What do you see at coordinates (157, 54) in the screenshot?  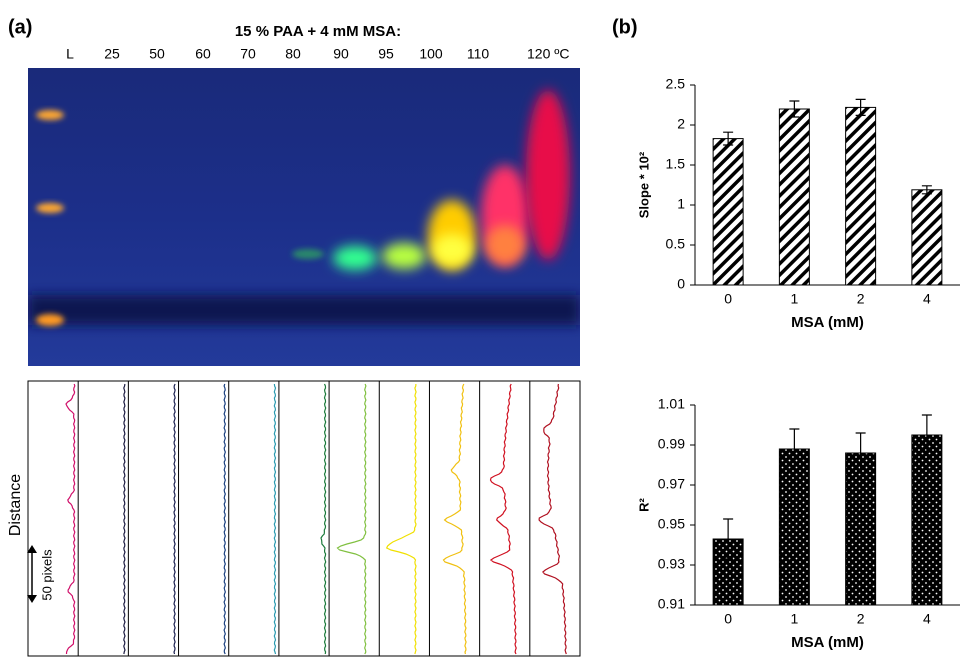 I see `lane-label: 50` at bounding box center [157, 54].